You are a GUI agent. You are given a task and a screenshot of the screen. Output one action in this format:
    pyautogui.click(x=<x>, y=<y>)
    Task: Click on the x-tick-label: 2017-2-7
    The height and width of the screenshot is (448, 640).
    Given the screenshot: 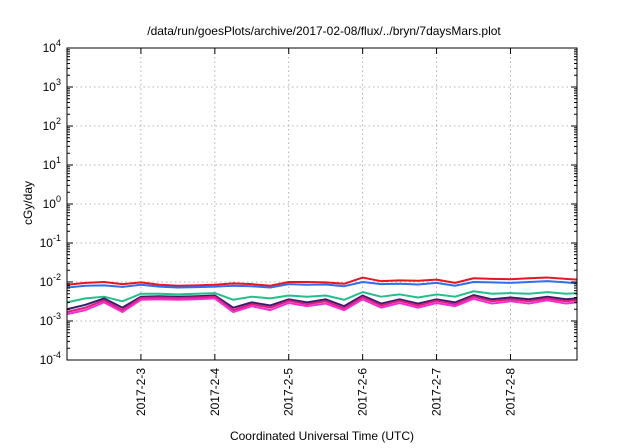 What is the action you would take?
    pyautogui.click(x=437, y=392)
    